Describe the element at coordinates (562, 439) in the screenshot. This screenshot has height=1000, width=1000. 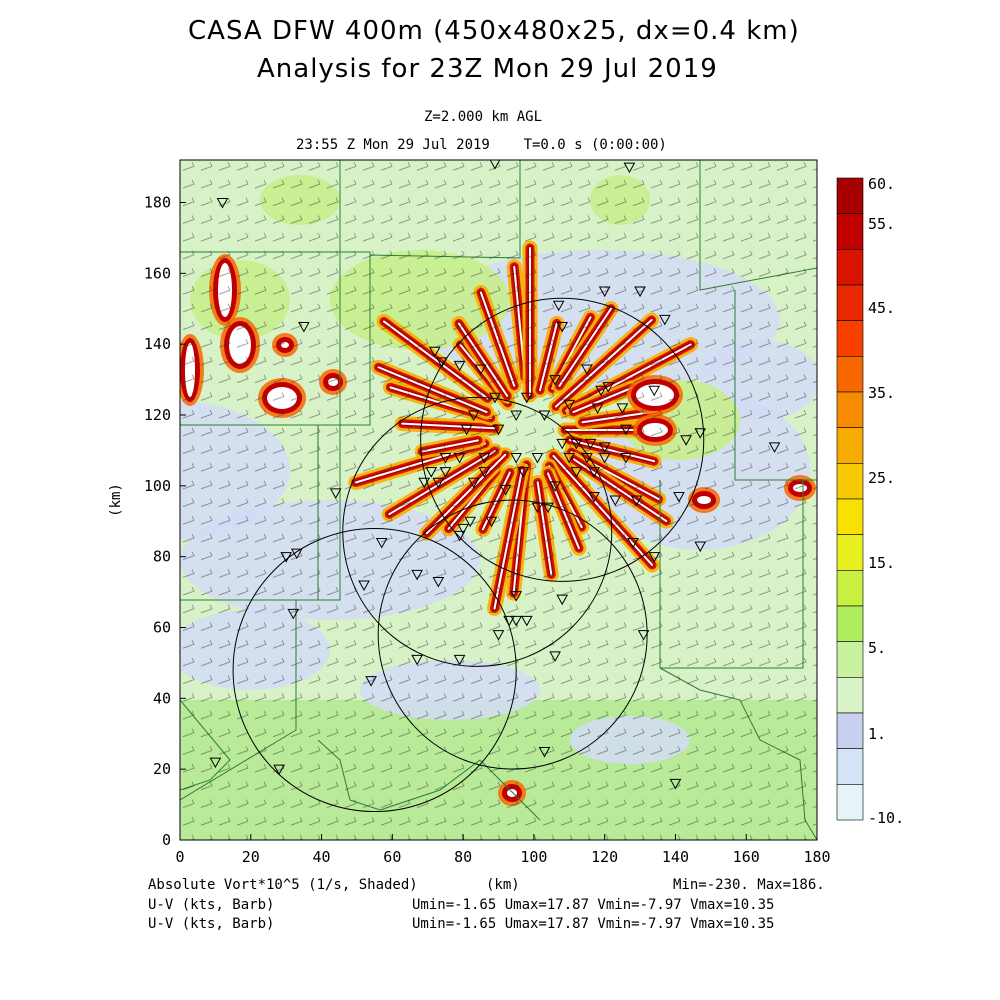
I see `radar-ring` at that location.